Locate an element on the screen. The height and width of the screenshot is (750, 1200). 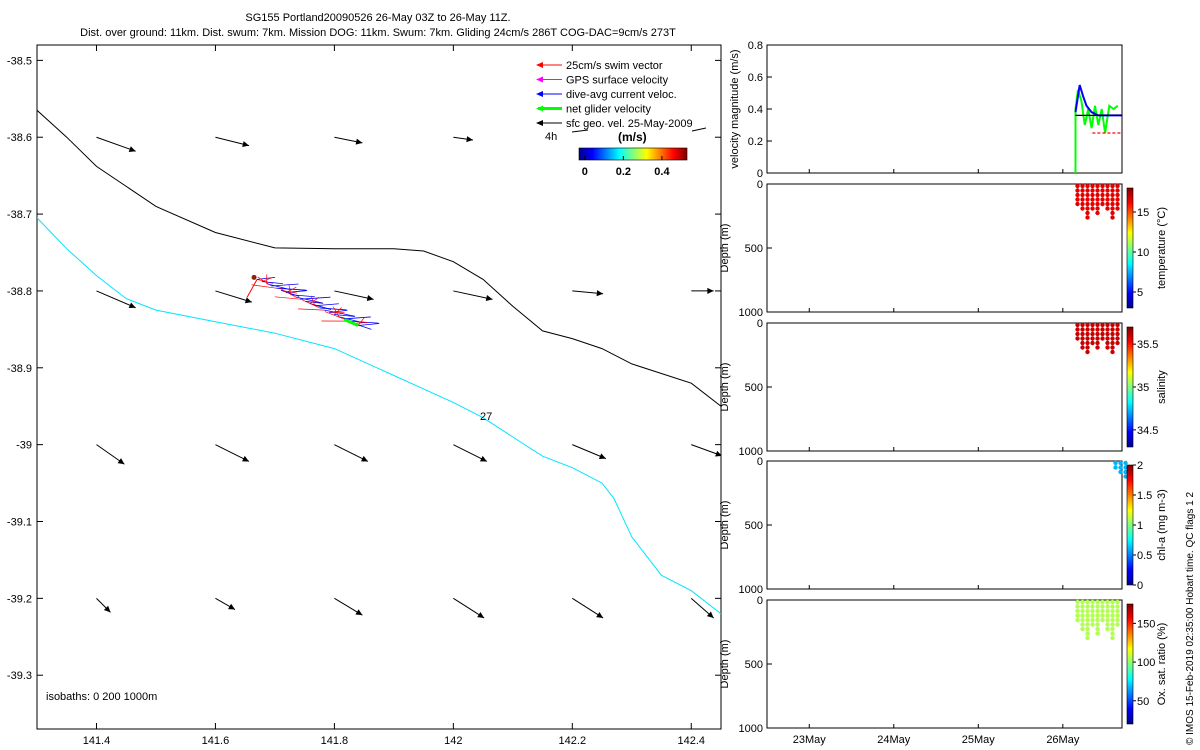
map-y-tick-label: -38.7 is located at coordinates (19, 215).